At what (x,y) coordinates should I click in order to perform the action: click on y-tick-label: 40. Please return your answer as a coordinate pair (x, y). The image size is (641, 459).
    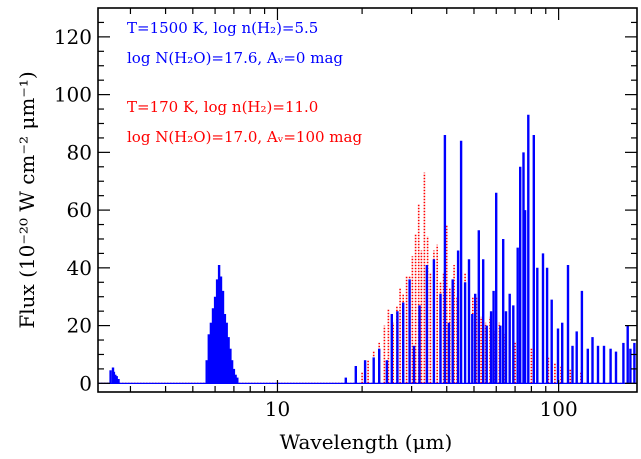
    Looking at the image, I should click on (79, 268).